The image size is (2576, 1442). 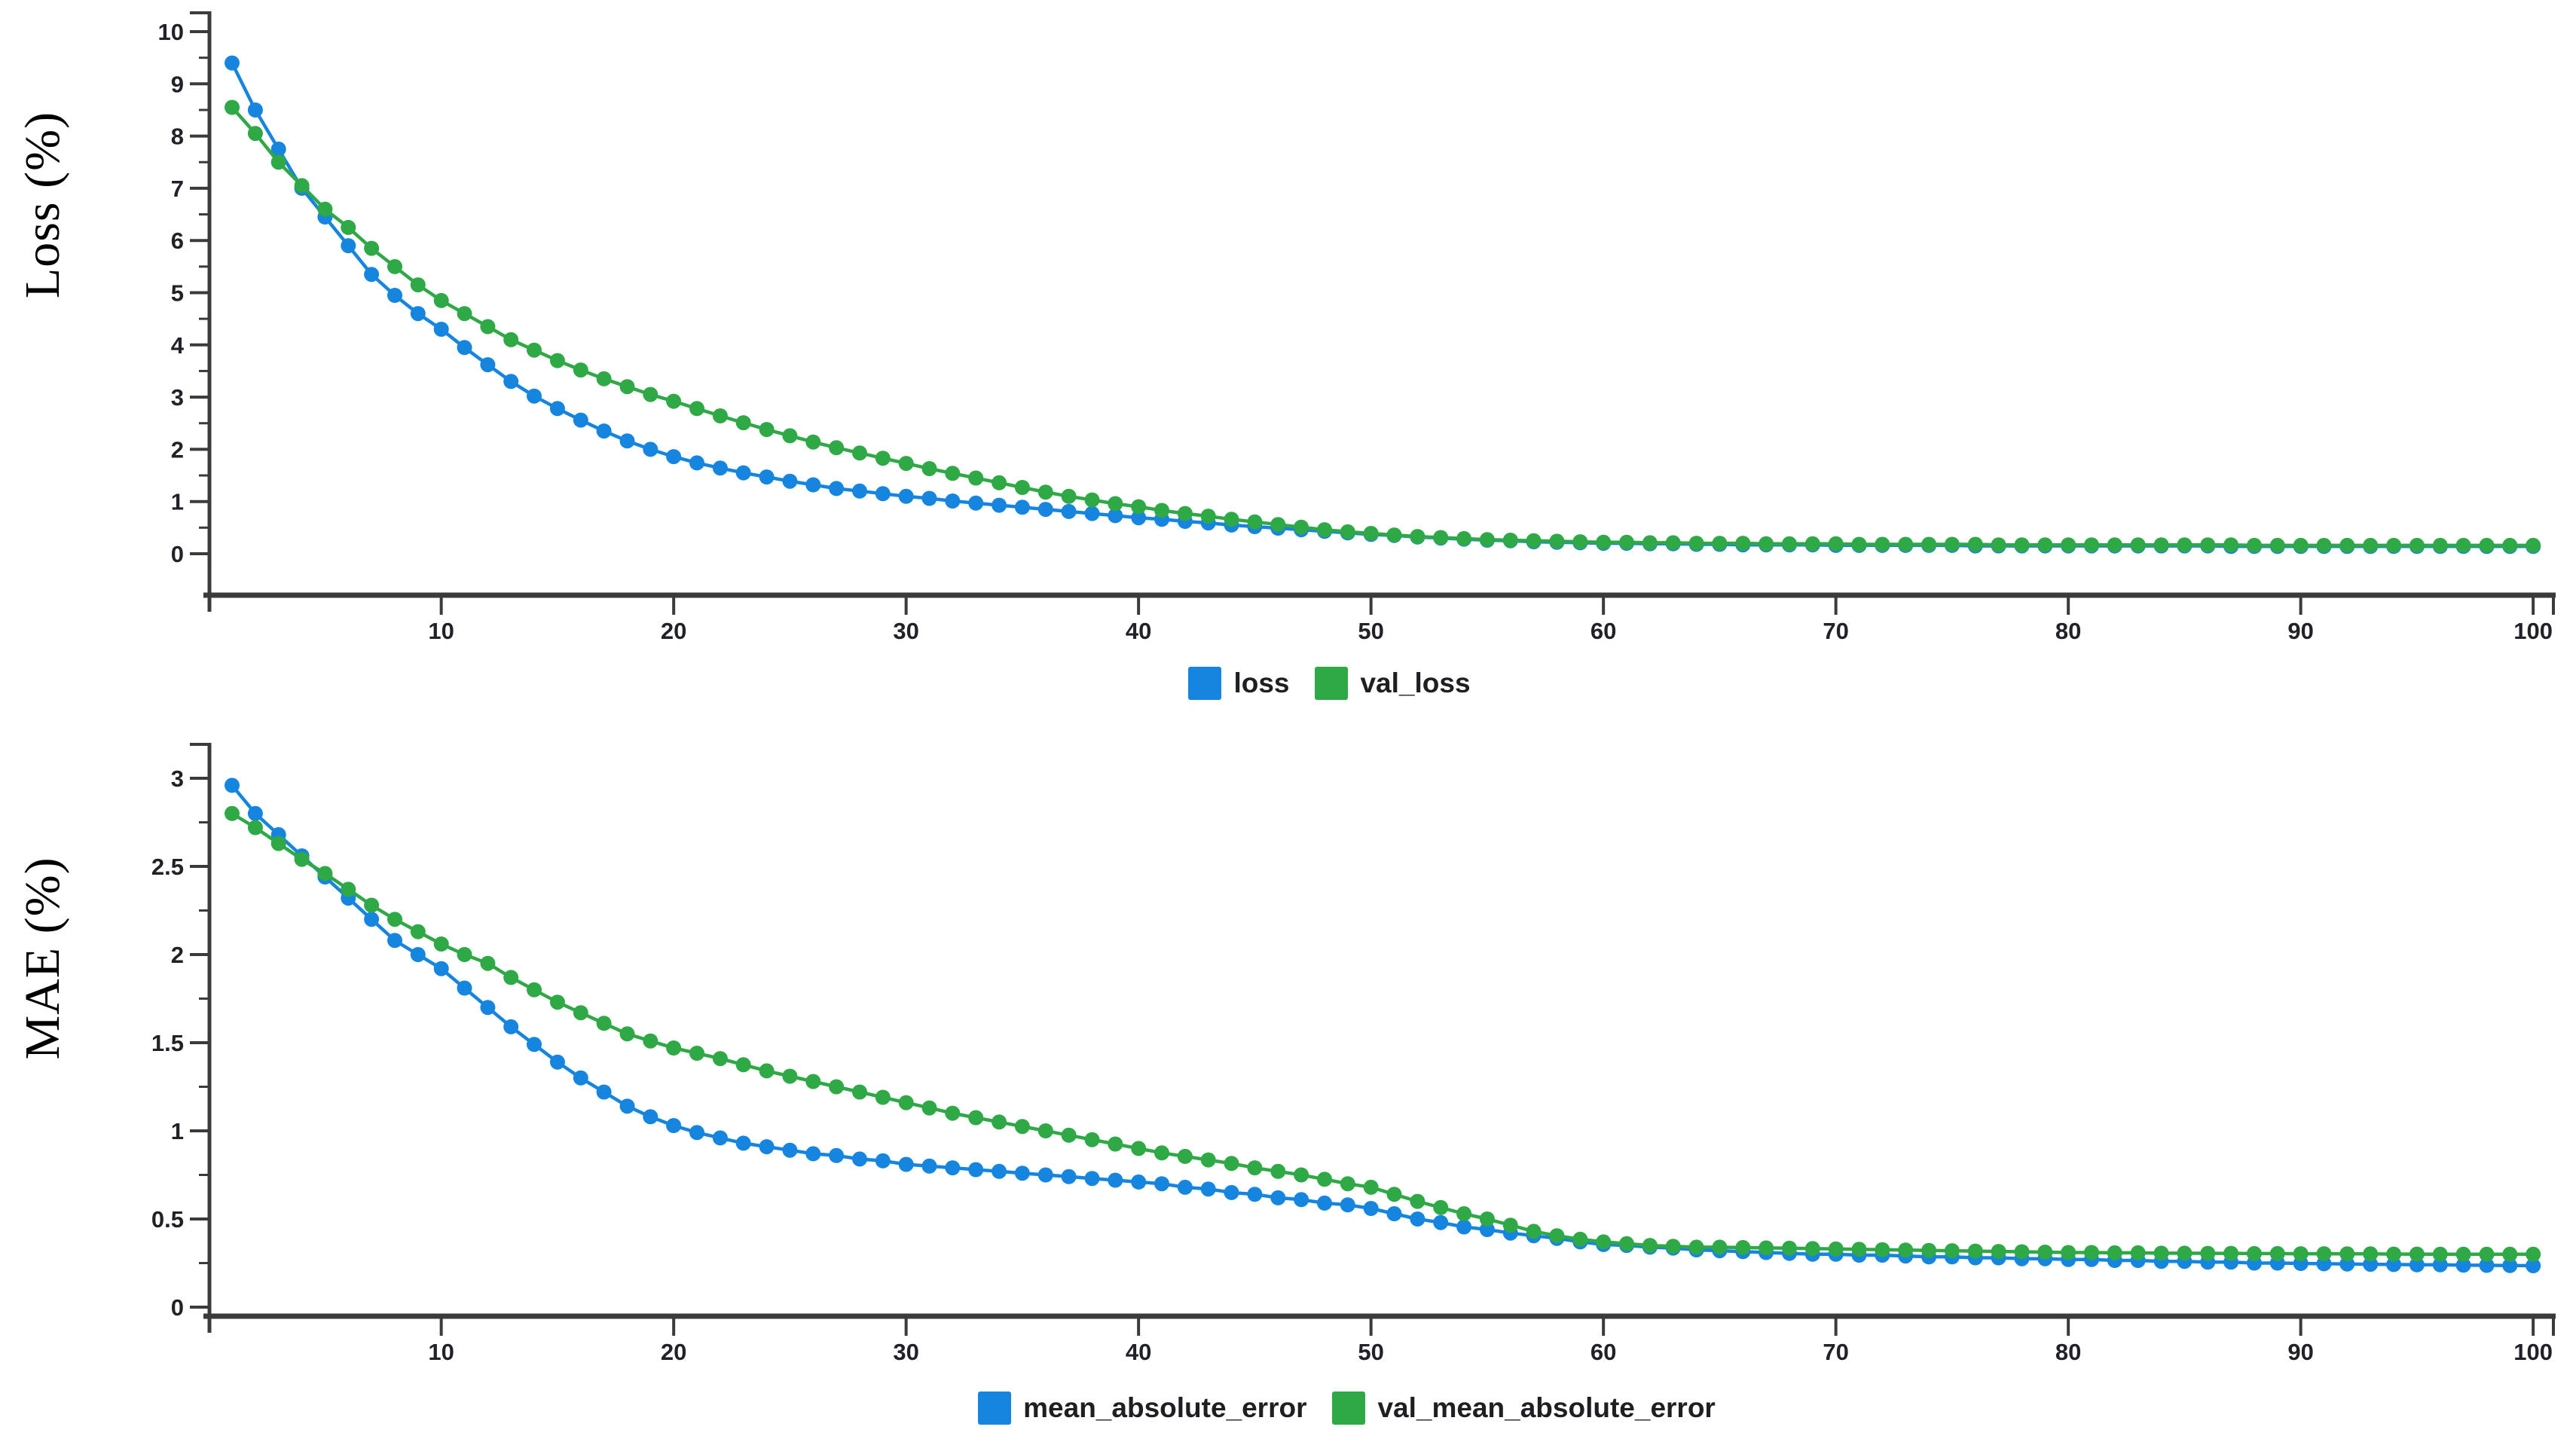 I want to click on legend-entry-val-mae: val_mean_absolute_error, so click(x=1524, y=1408).